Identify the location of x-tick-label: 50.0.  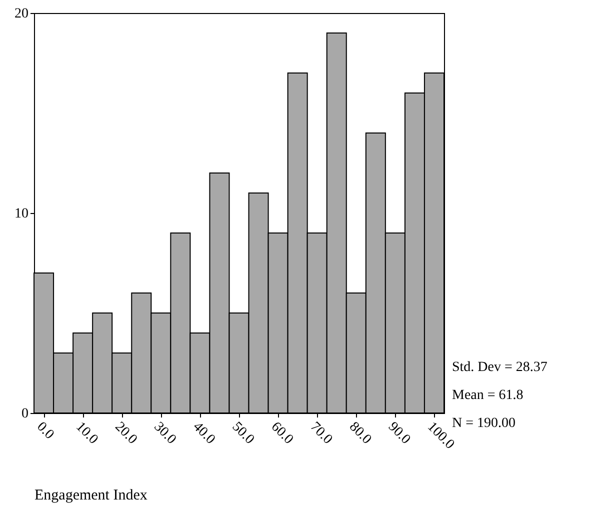
(242, 434).